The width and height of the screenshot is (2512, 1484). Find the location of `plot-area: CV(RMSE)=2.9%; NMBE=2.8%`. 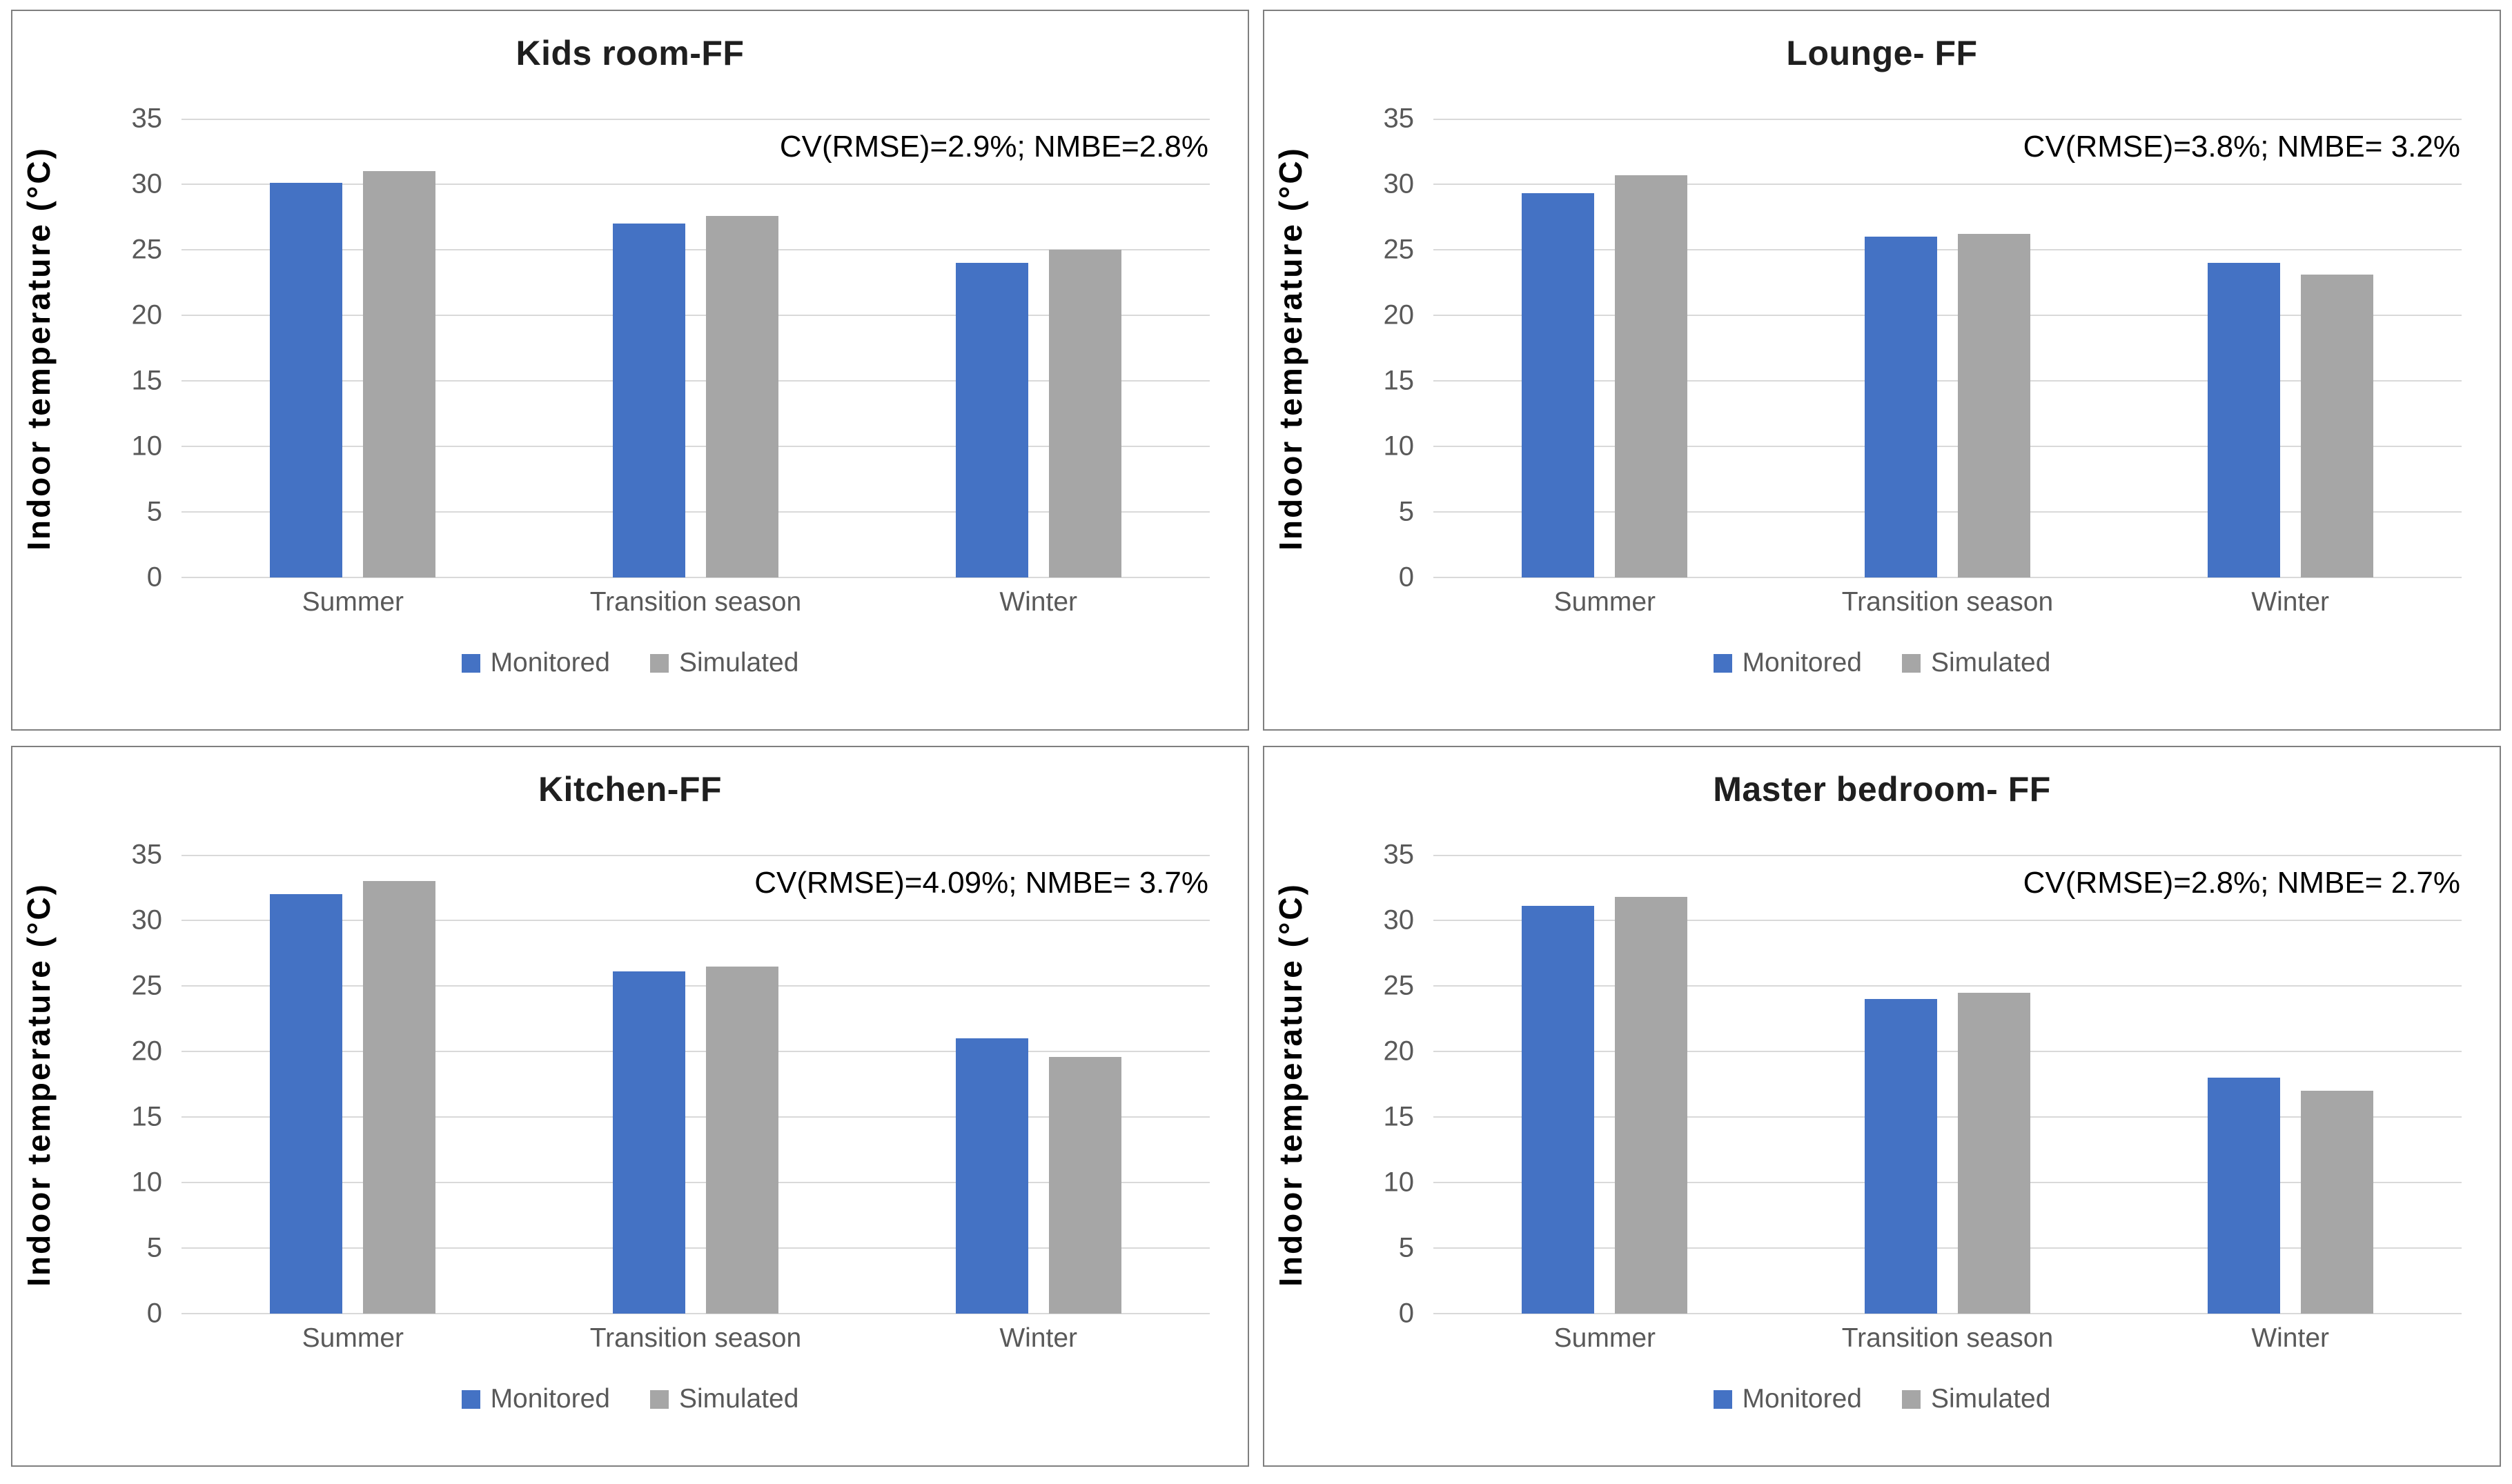

plot-area: CV(RMSE)=2.9%; NMBE=2.8% is located at coordinates (695, 348).